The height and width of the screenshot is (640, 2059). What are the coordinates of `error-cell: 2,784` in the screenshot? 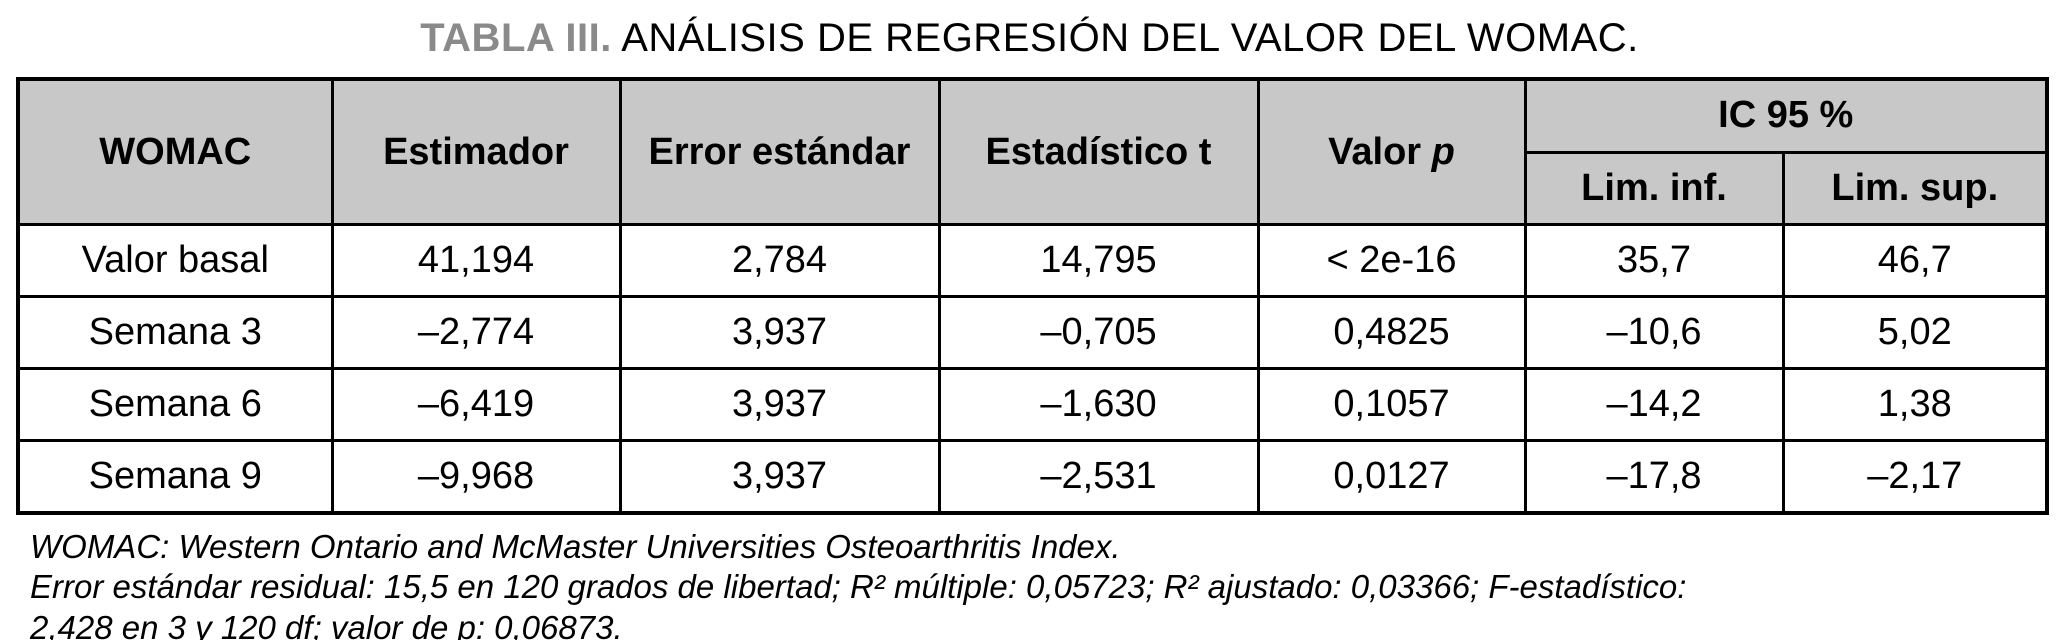 It's located at (779, 260).